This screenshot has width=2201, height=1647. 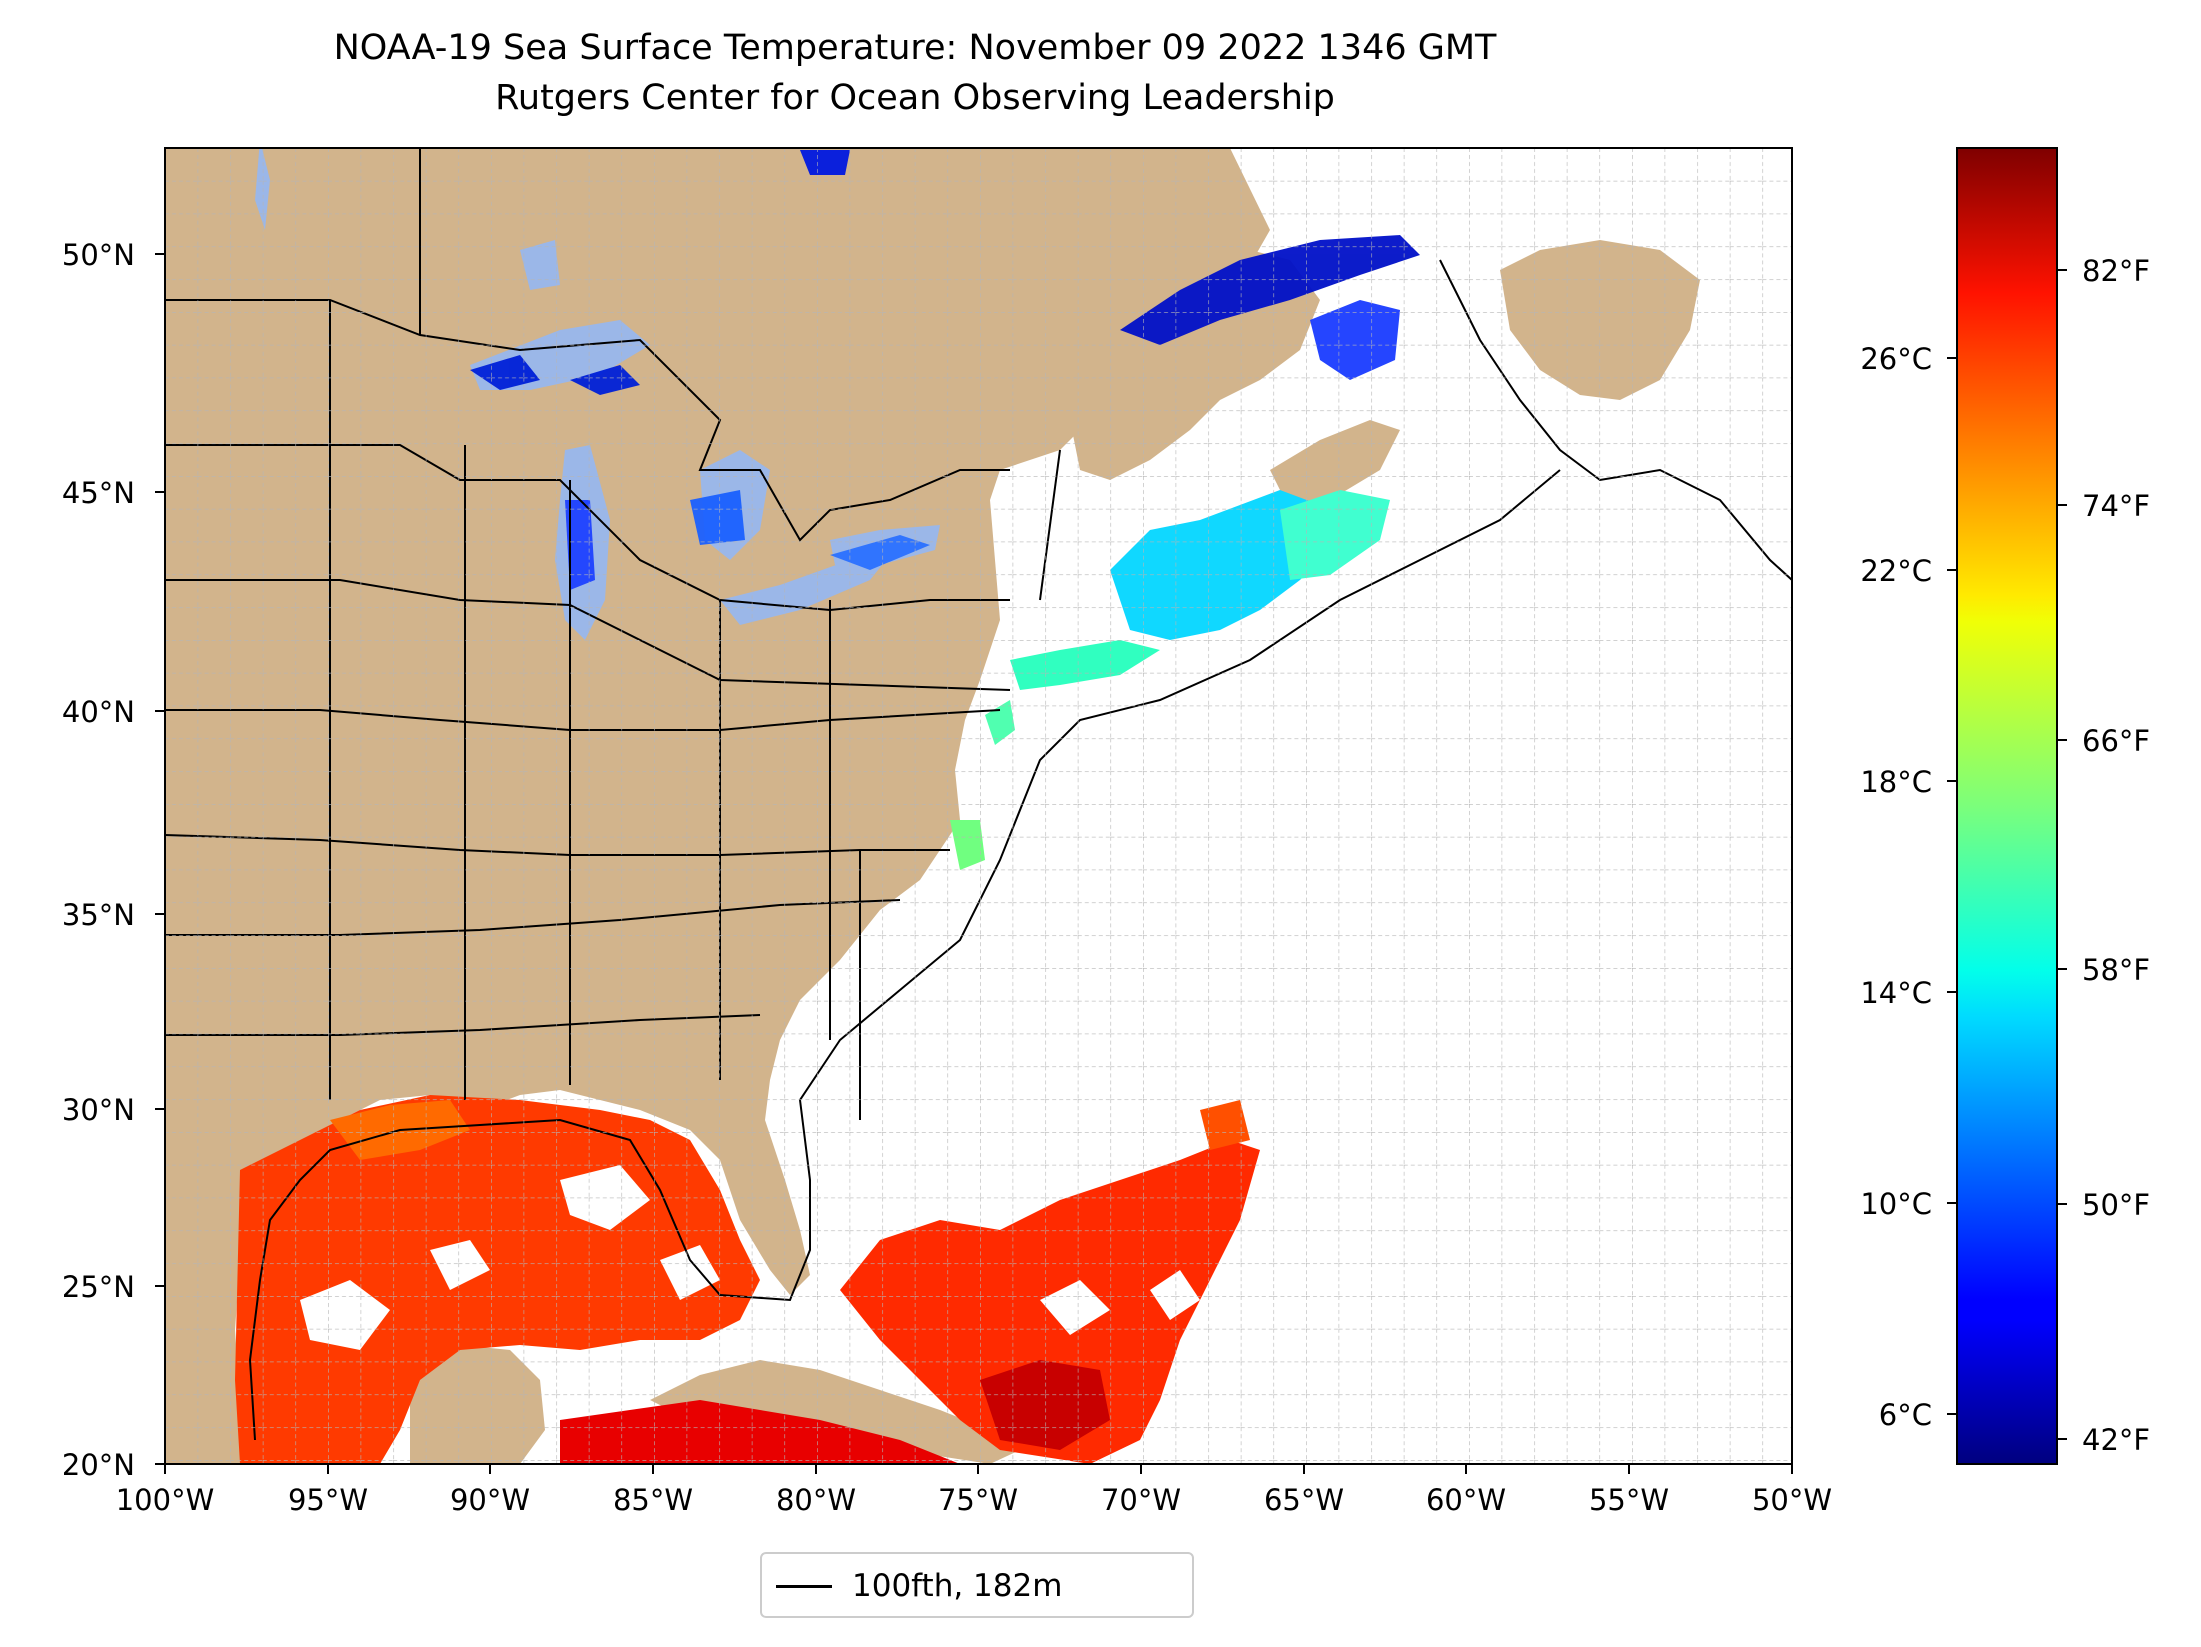 I want to click on lon-tick-label: 100°W, so click(x=165, y=1500).